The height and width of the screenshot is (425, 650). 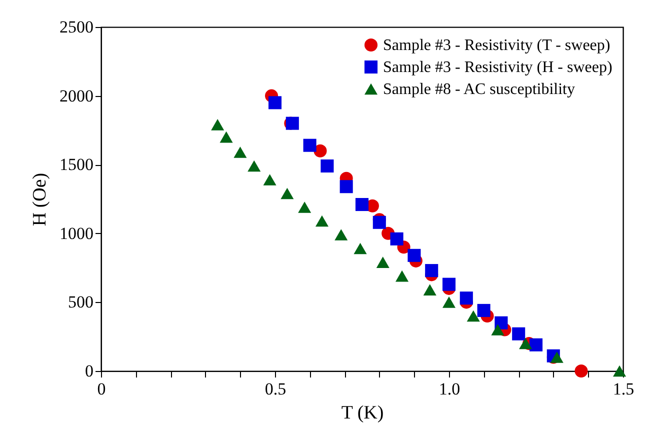 What do you see at coordinates (449, 389) in the screenshot?
I see `x-tick-label: 1.0` at bounding box center [449, 389].